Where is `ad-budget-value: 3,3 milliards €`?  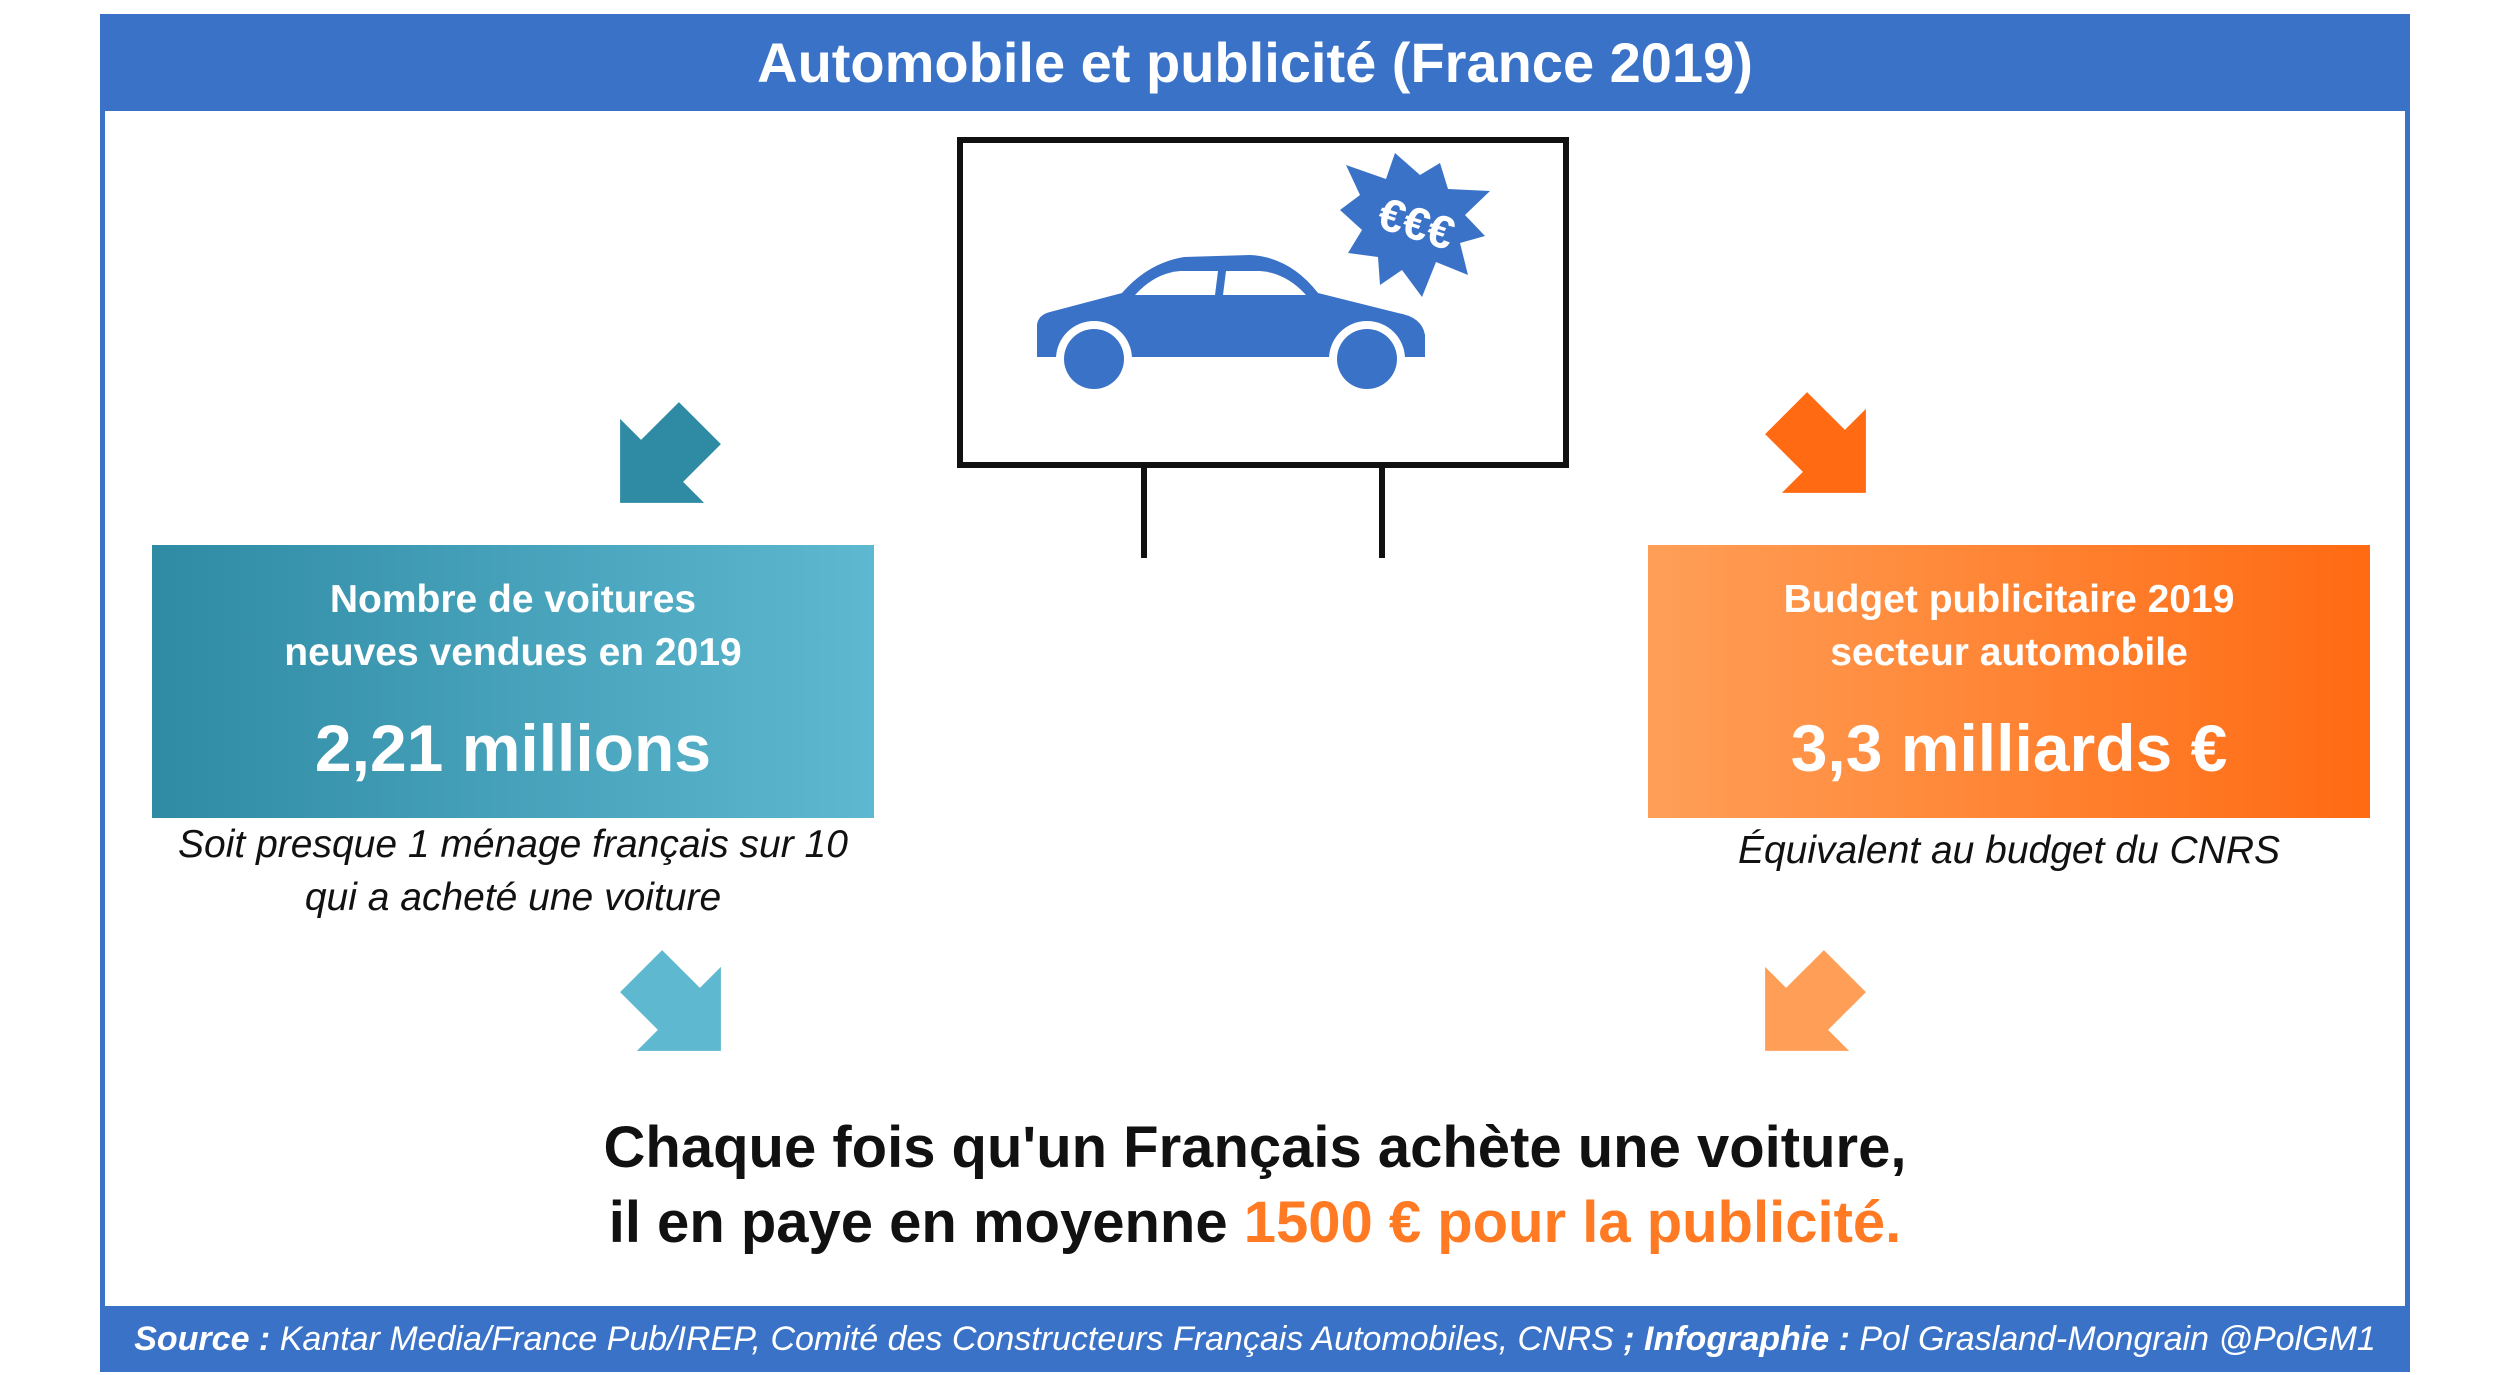 ad-budget-value: 3,3 milliards € is located at coordinates (2009, 748).